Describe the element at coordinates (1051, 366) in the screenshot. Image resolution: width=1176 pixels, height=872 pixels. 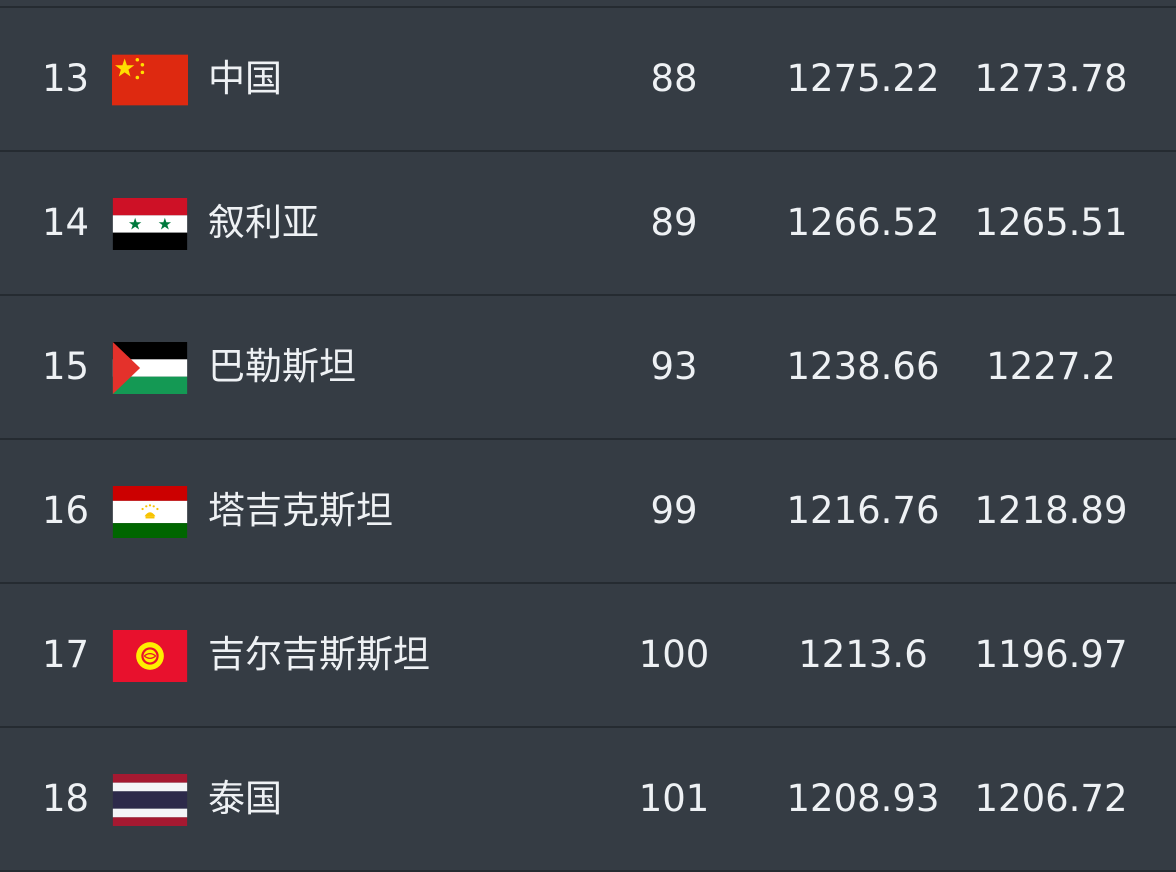
I see `points-previous: 1227.2` at that location.